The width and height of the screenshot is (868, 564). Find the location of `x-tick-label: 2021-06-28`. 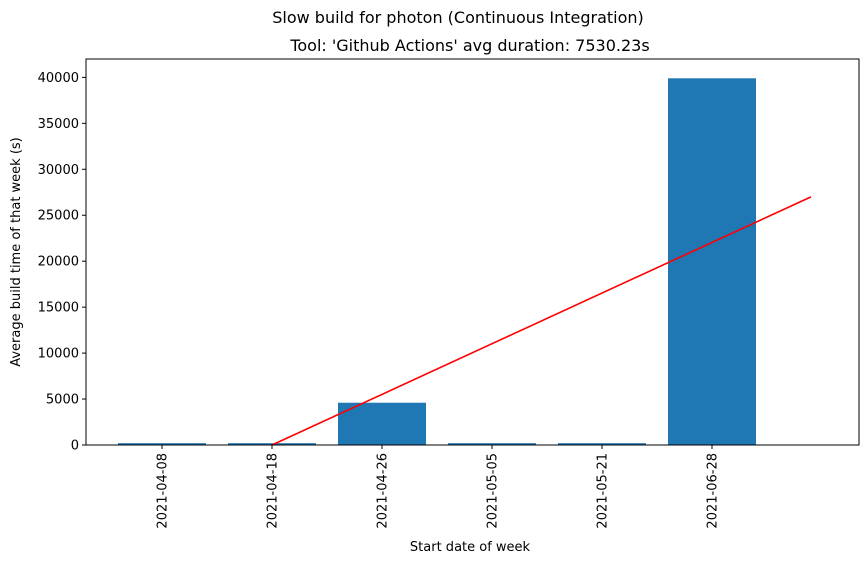

x-tick-label: 2021-06-28 is located at coordinates (713, 491).